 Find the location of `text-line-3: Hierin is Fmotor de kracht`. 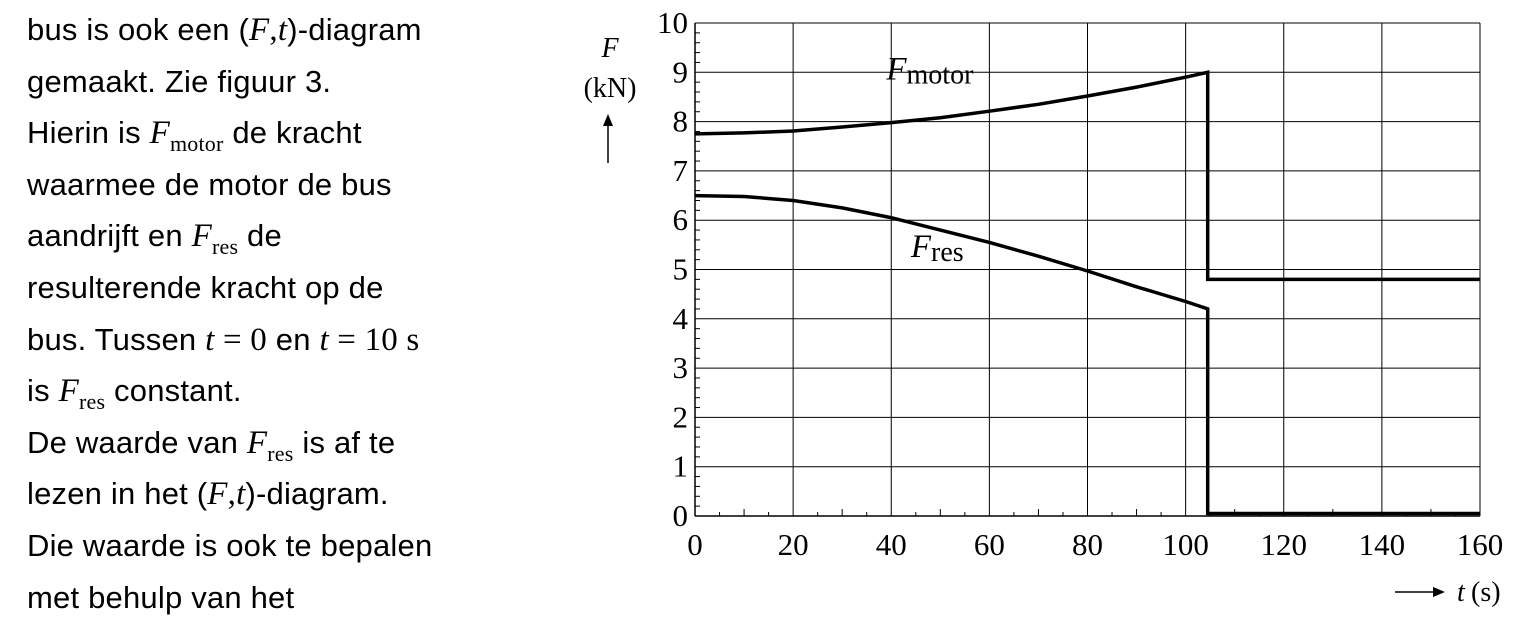

text-line-3: Hierin is Fmotor de kracht is located at coordinates (297, 133).